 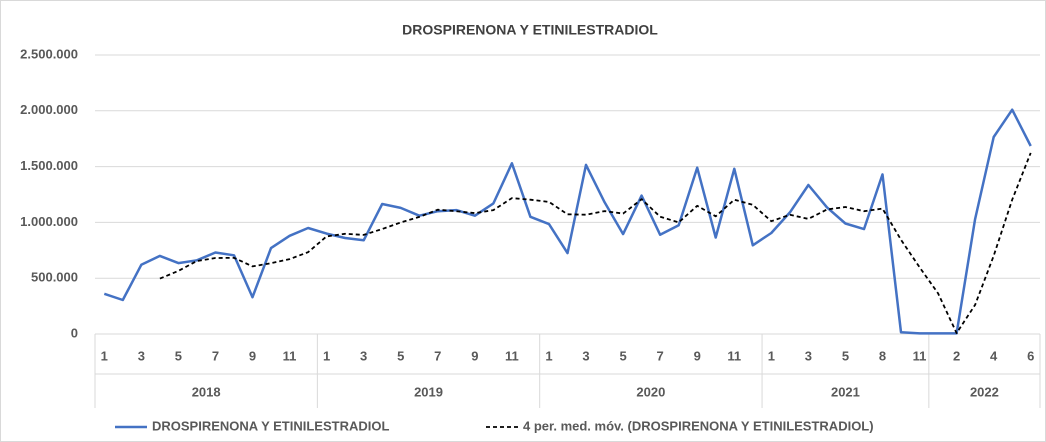 I want to click on y-tick-label: 0, so click(x=74, y=332).